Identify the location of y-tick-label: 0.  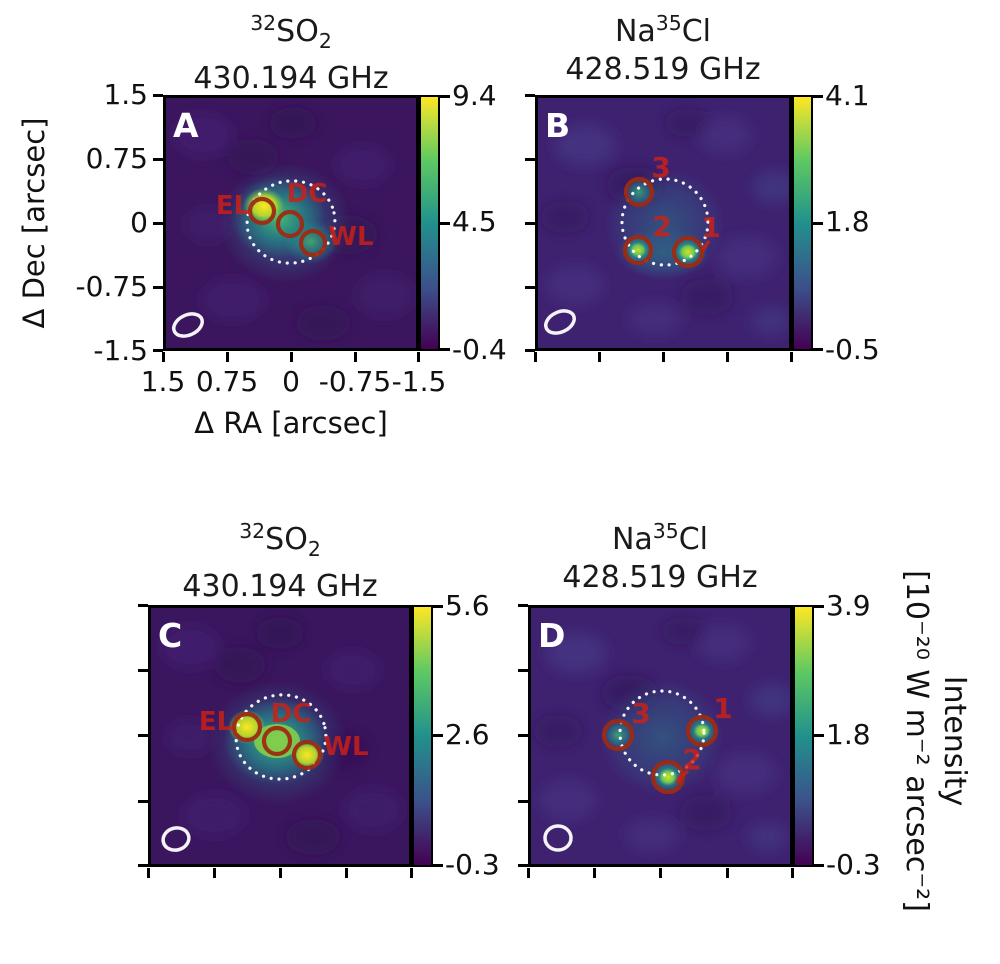
(139, 222).